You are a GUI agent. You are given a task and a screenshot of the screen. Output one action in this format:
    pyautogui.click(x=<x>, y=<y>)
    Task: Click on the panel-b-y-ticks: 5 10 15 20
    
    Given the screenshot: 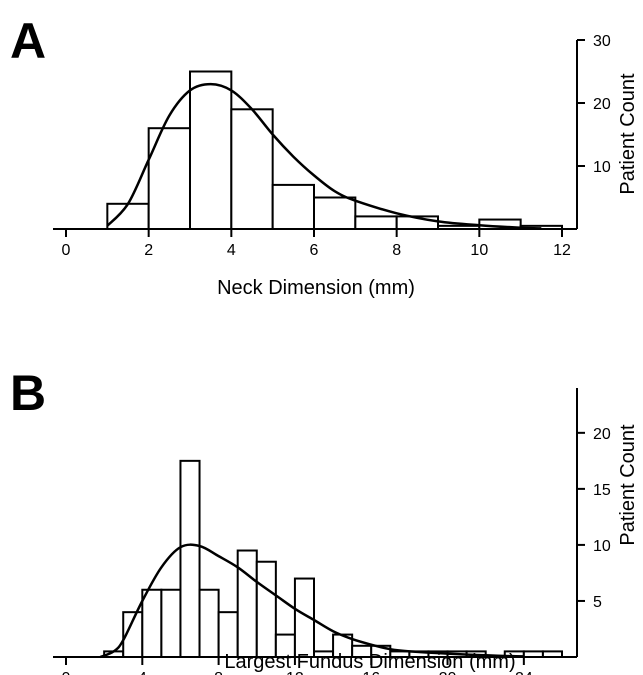 What is the action you would take?
    pyautogui.click(x=594, y=518)
    